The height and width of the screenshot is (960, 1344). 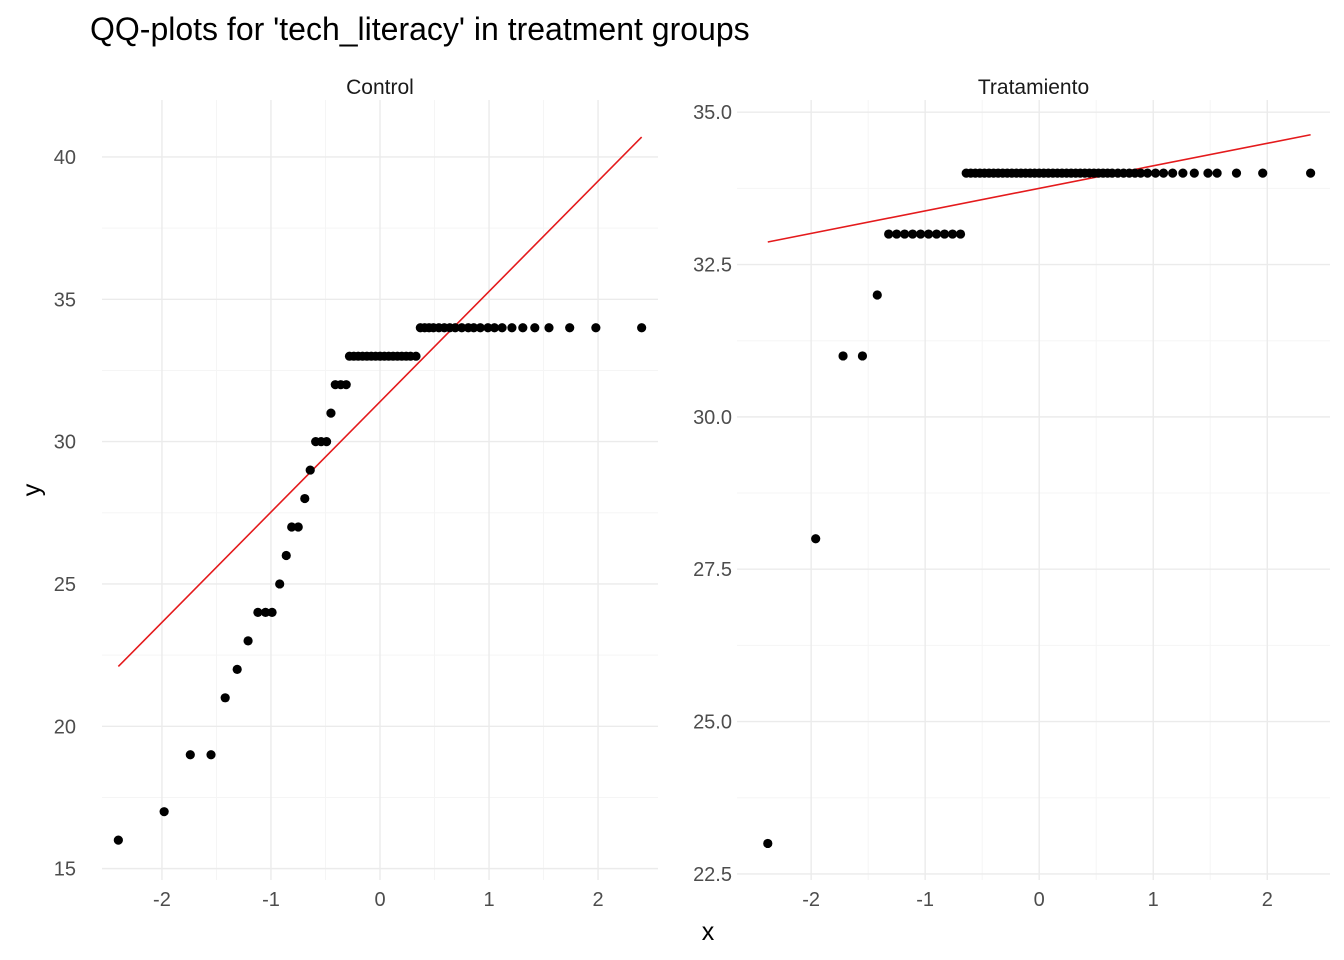 I want to click on y-tick-label: 35.0, so click(x=712, y=113).